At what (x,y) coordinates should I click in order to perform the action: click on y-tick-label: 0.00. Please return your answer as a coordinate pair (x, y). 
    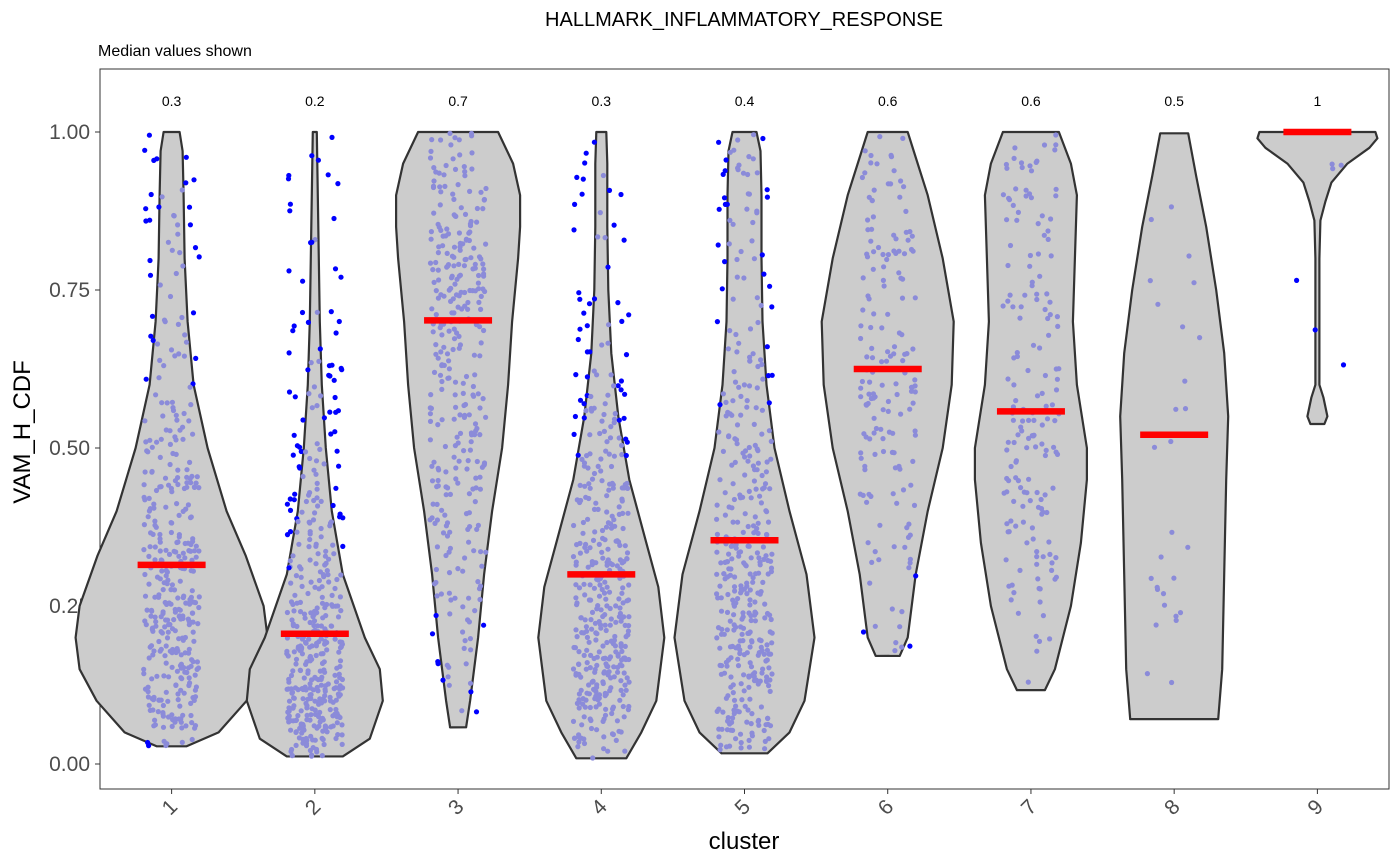
    Looking at the image, I should click on (69, 764).